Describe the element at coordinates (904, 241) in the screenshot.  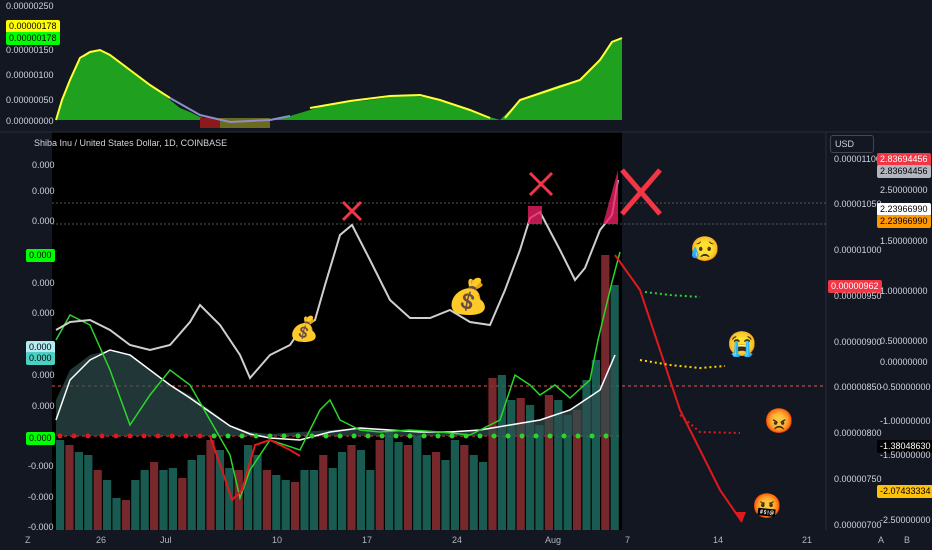
I see `right-y-label: 1.50000000` at that location.